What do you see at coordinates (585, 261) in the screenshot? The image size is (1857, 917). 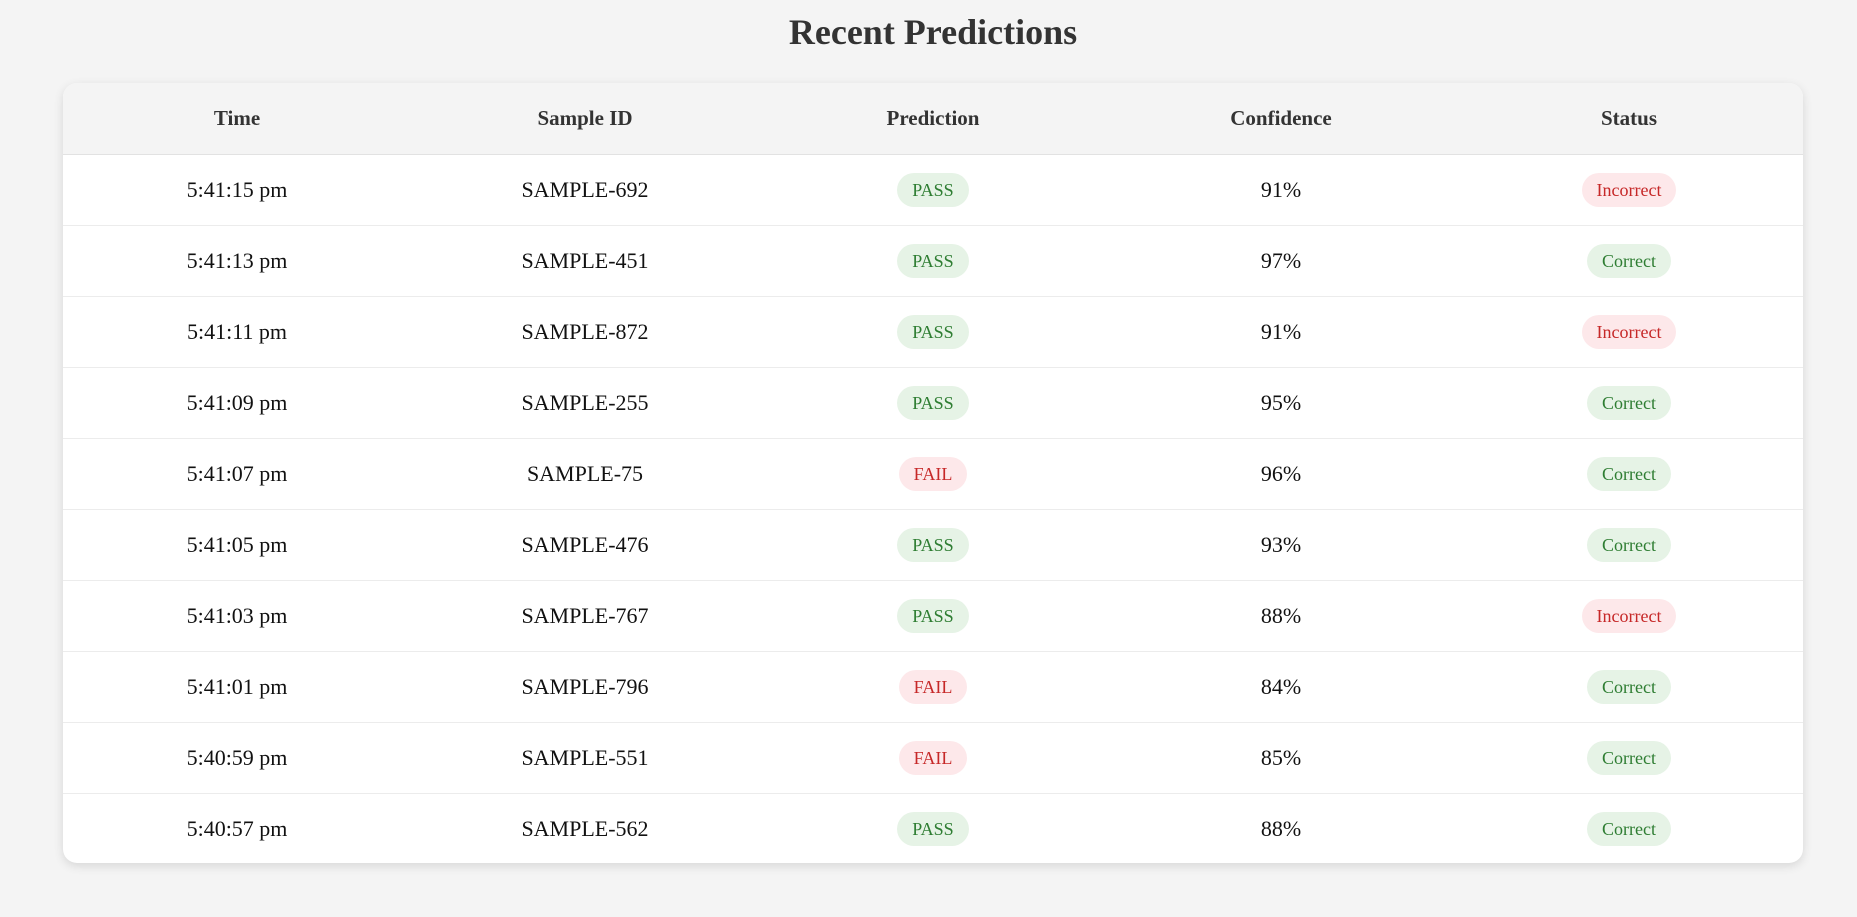 I see `sample-id-cell: SAMPLE-451` at bounding box center [585, 261].